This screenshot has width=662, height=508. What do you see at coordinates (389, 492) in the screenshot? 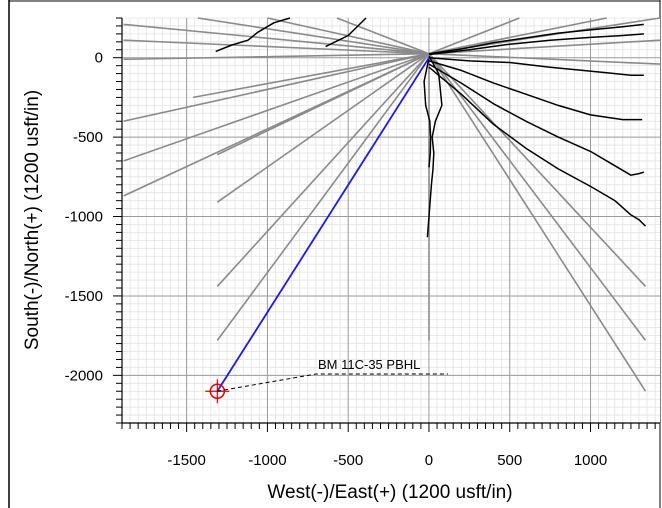
I see `x-axis-label: West(-)/East(+) (1200 usft/in)` at bounding box center [389, 492].